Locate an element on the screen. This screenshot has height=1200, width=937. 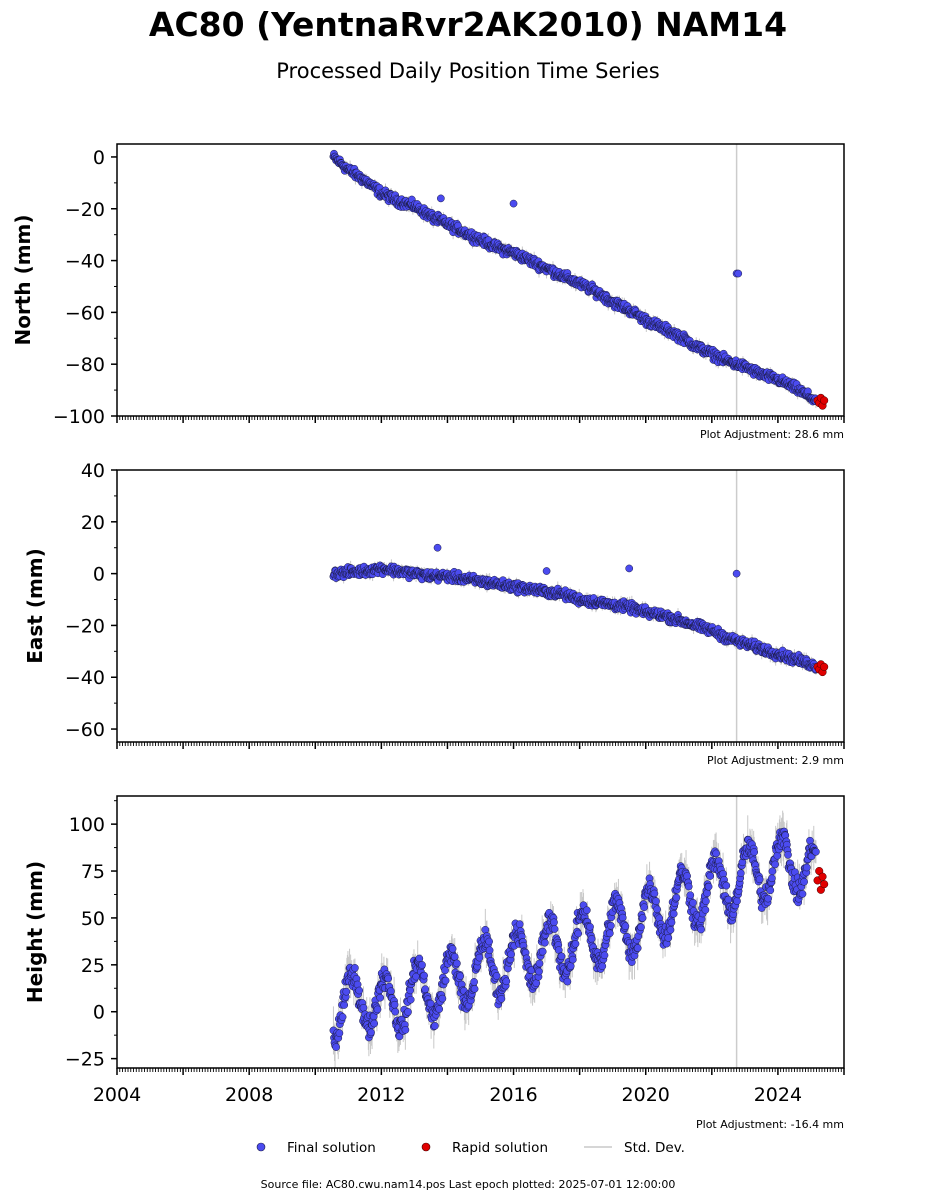
y-tick-label: −60 is located at coordinates (85, 313).